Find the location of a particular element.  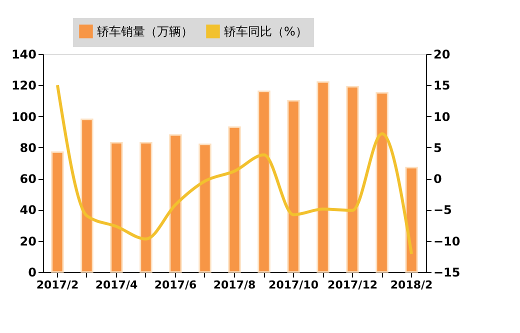

y2-tick-label: 15 is located at coordinates (442, 85).